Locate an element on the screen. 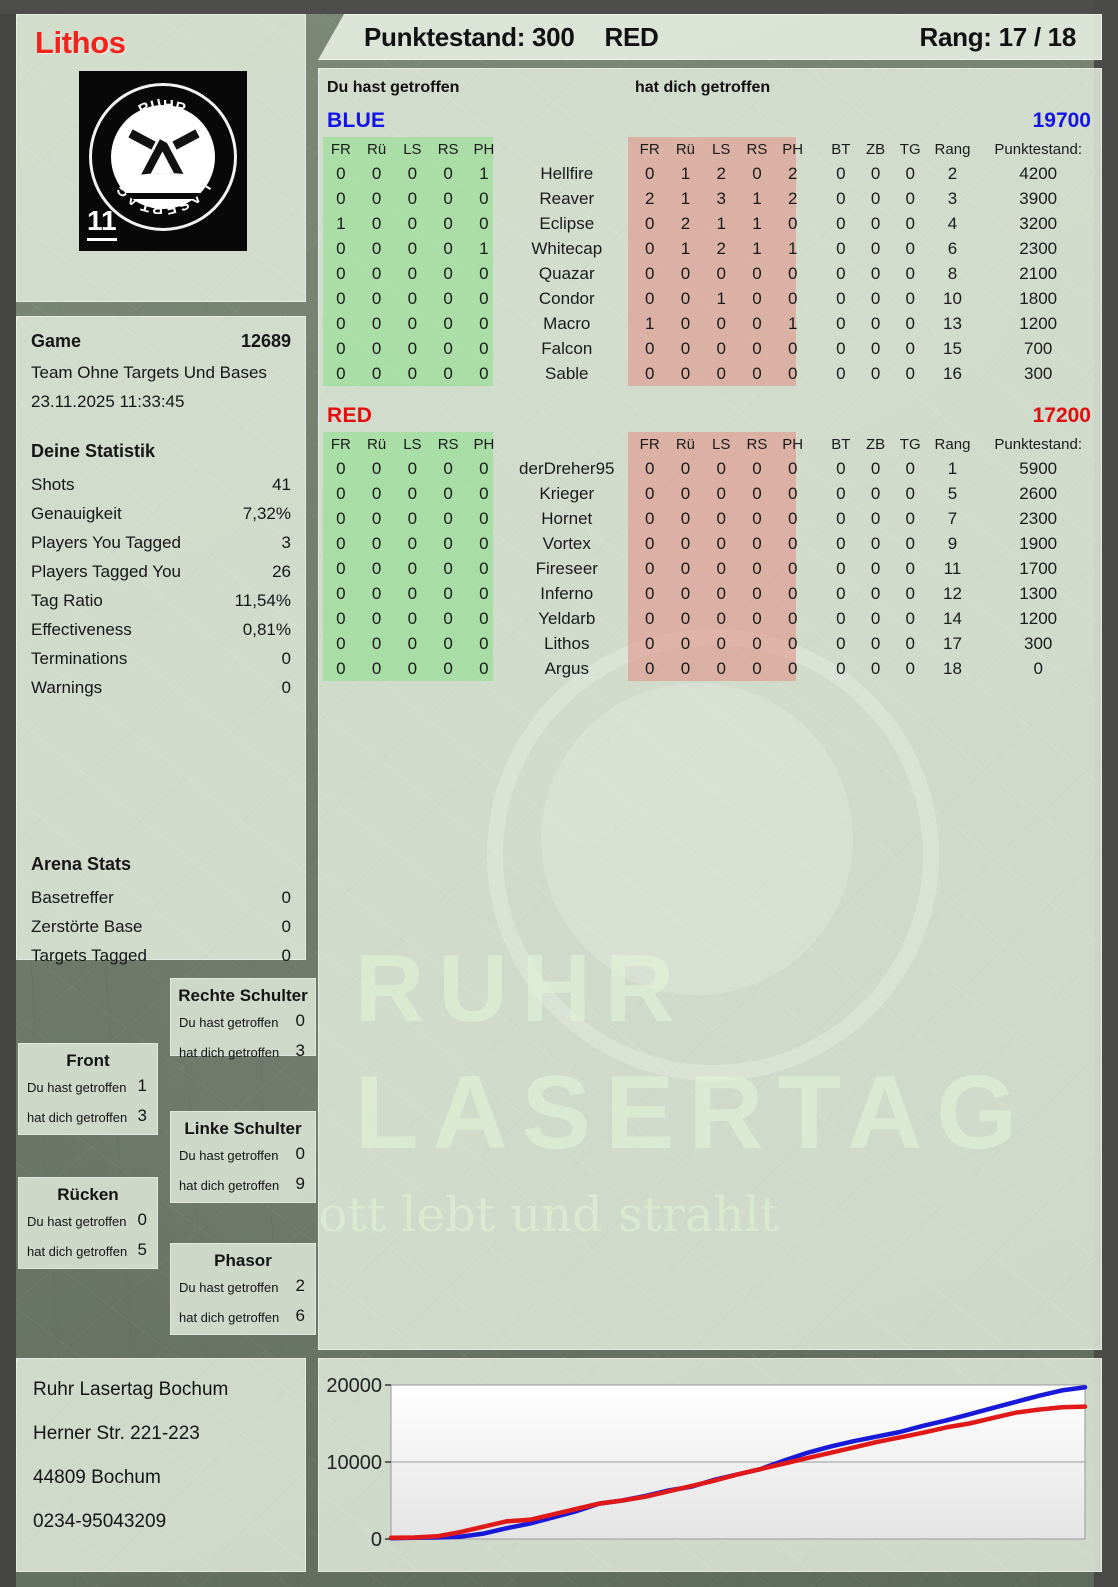  col-hit-LS: LS is located at coordinates (412, 444).